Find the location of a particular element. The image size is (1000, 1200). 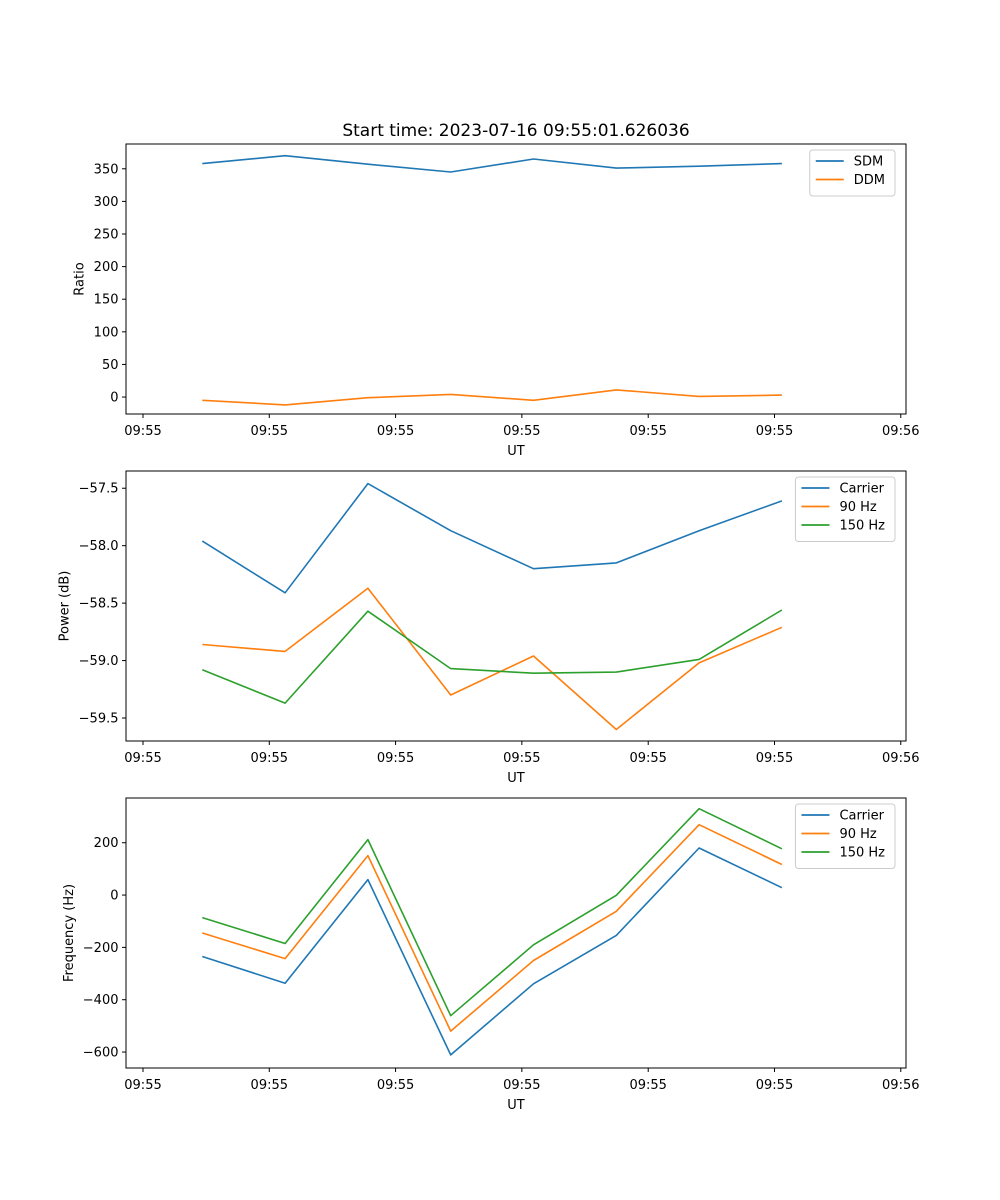

y-tick-label: −59.5 is located at coordinates (99, 719).